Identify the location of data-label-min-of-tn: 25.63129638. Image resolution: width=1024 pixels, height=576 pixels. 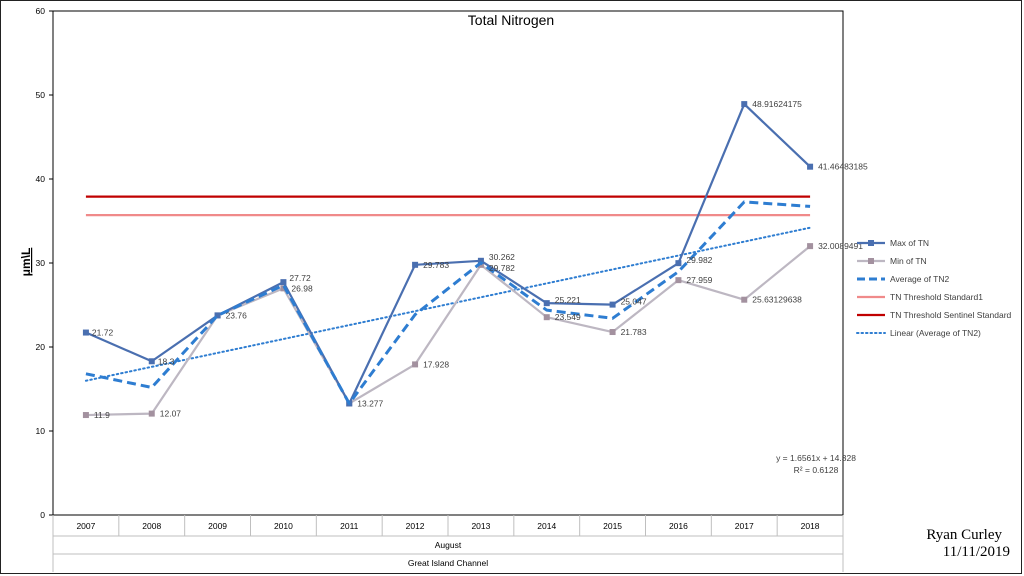
(777, 300).